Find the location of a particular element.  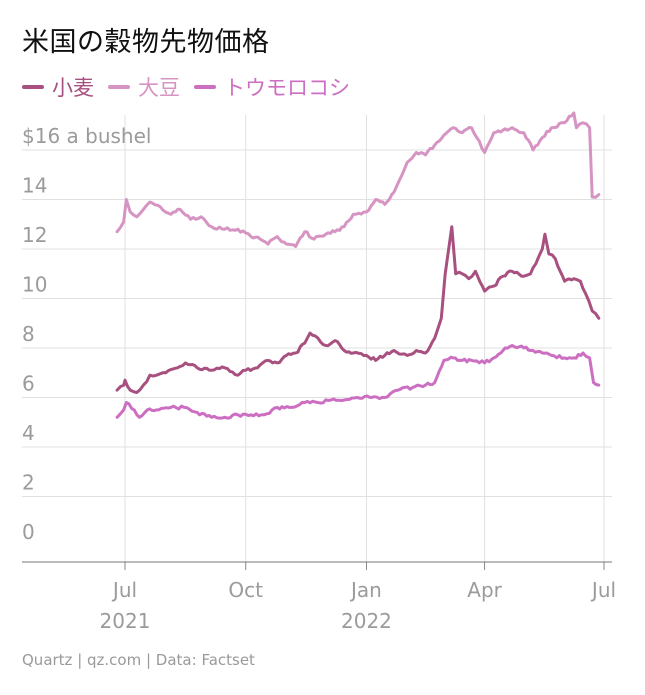

chart-title: 米国の穀物先物価格 is located at coordinates (146, 42).